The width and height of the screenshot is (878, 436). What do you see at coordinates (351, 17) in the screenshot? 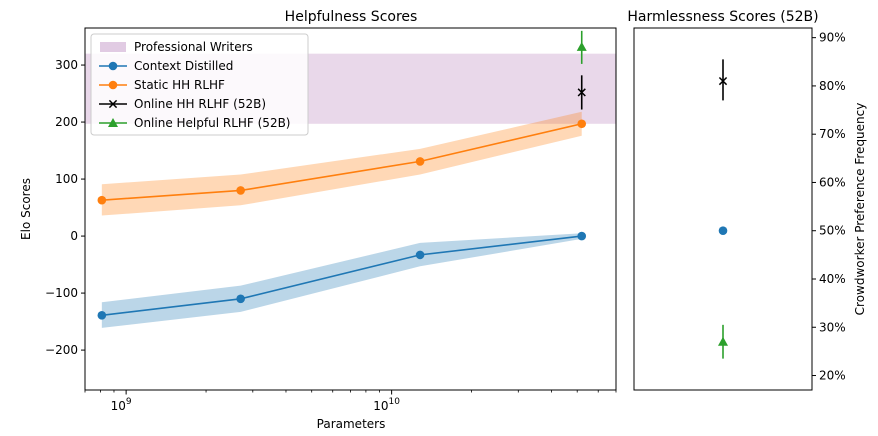
I see `helpfulness-title: Helpfulness Scores` at bounding box center [351, 17].